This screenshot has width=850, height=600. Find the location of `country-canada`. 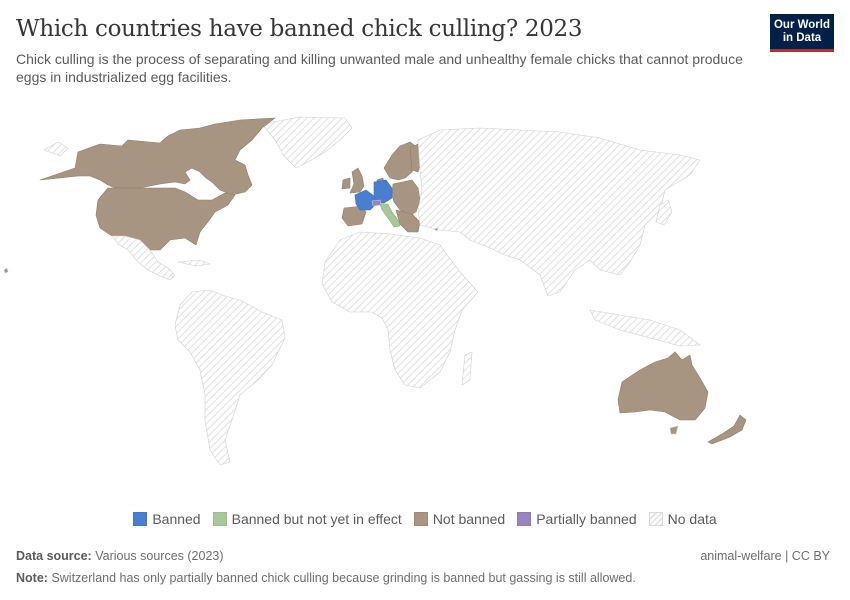

country-canada is located at coordinates (157, 156).